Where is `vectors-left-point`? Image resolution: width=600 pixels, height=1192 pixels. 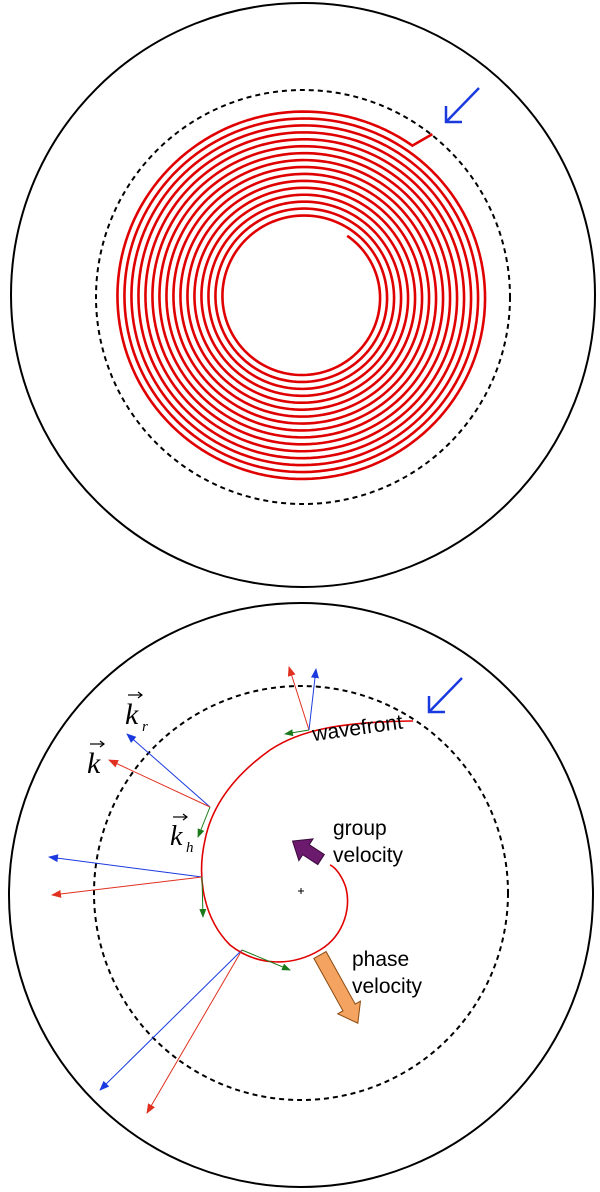 vectors-left-point is located at coordinates (127, 886).